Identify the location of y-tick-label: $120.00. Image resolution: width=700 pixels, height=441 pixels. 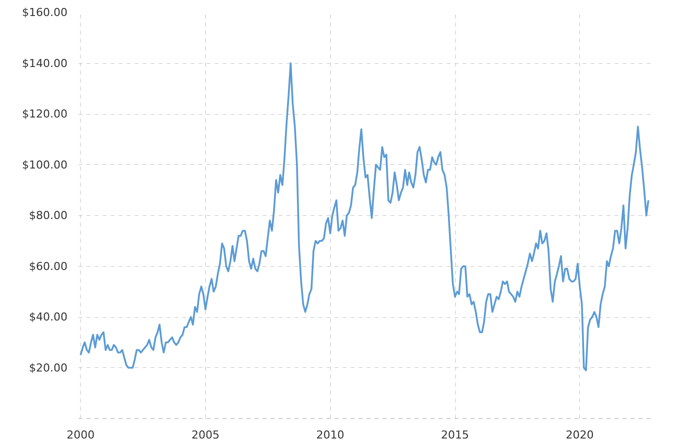
(45, 114).